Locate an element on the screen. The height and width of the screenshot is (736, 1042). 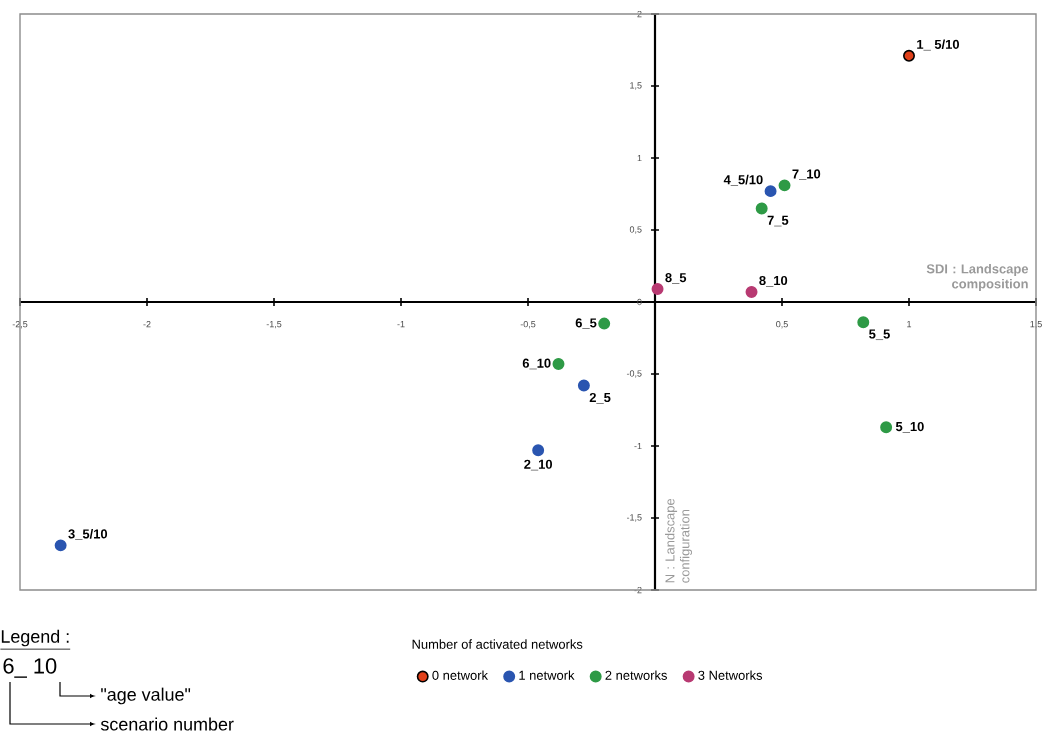
text: "age value" is located at coordinates (146, 696).